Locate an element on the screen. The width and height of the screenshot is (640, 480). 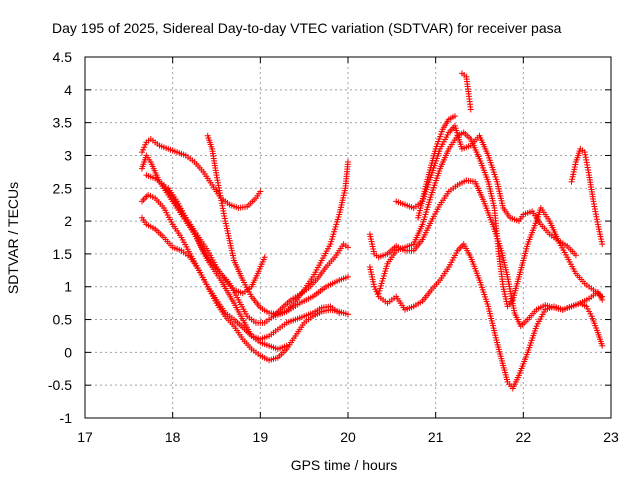
x-tick-label: 20 is located at coordinates (348, 437).